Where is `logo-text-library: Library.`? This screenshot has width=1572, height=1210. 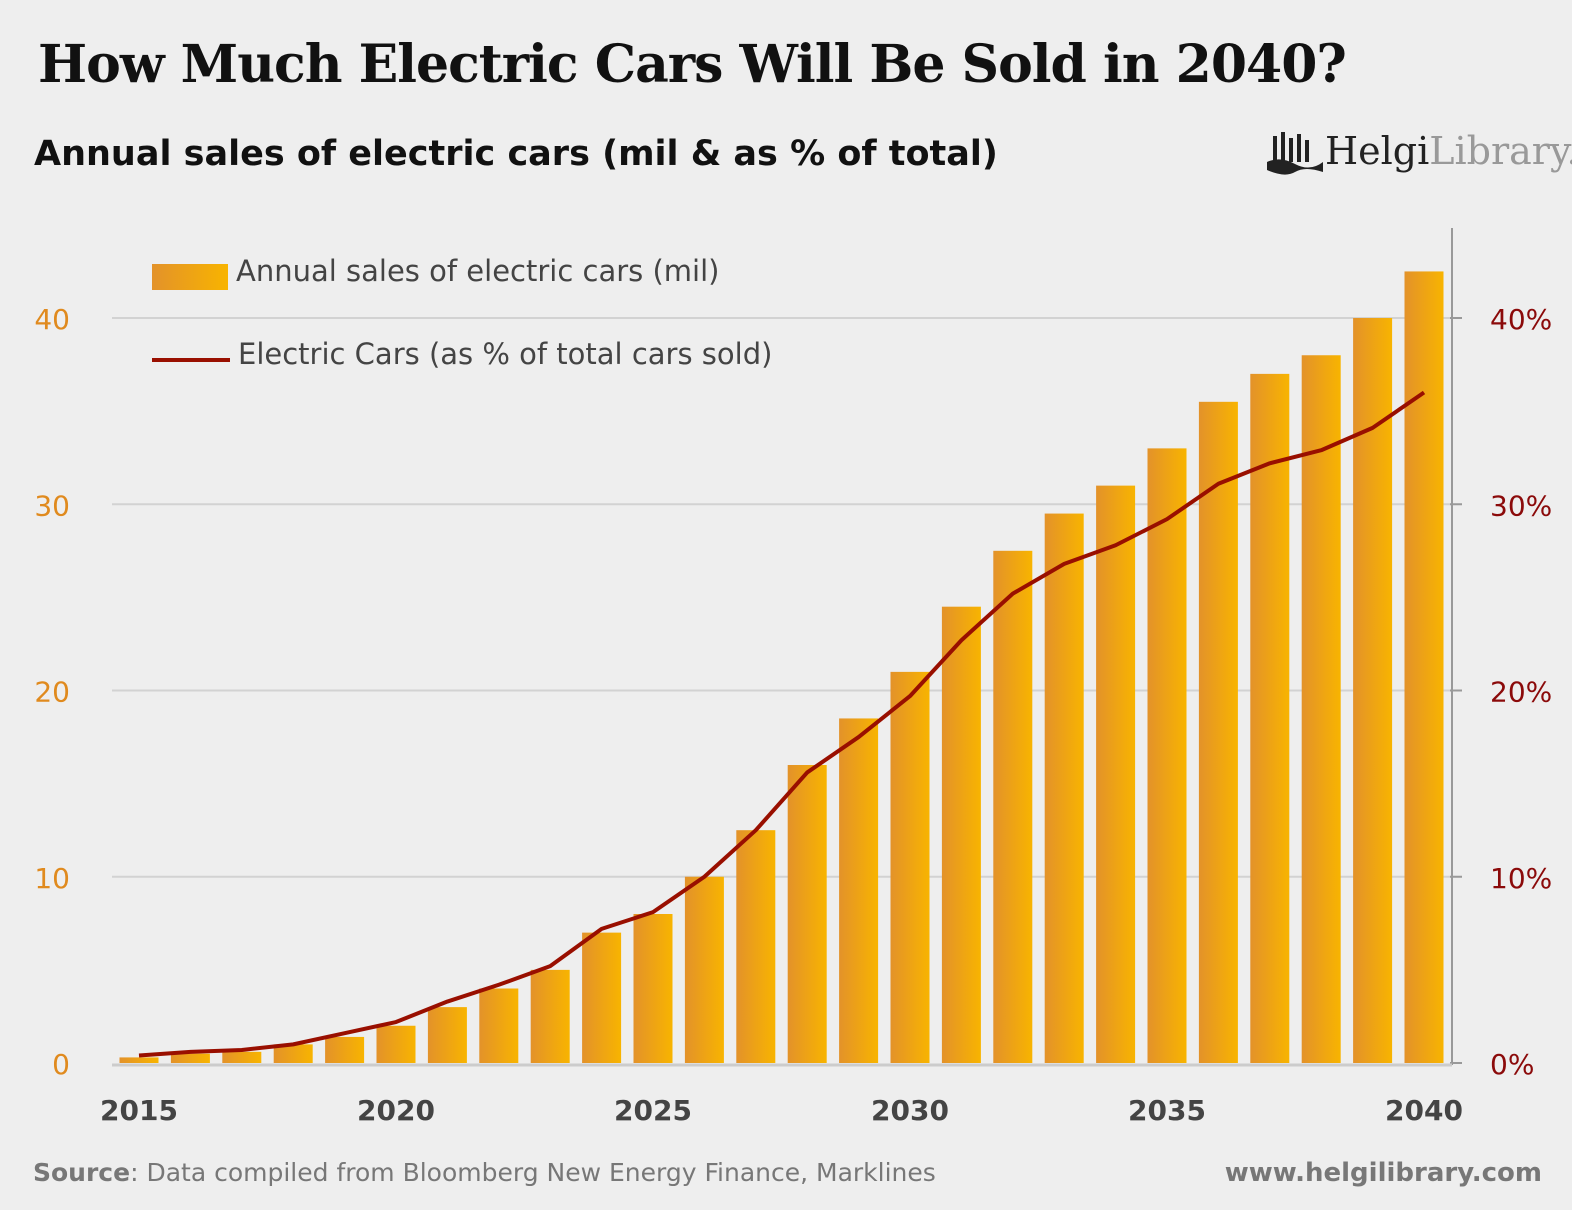
logo-text-library: Library. is located at coordinates (1500, 151).